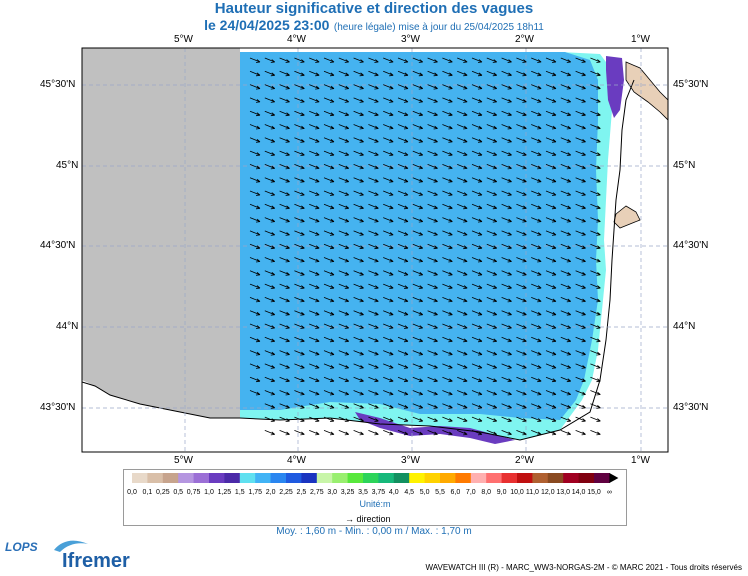  Describe the element at coordinates (684, 165) in the screenshot. I see `lat-label-right-45: 45°N` at that location.